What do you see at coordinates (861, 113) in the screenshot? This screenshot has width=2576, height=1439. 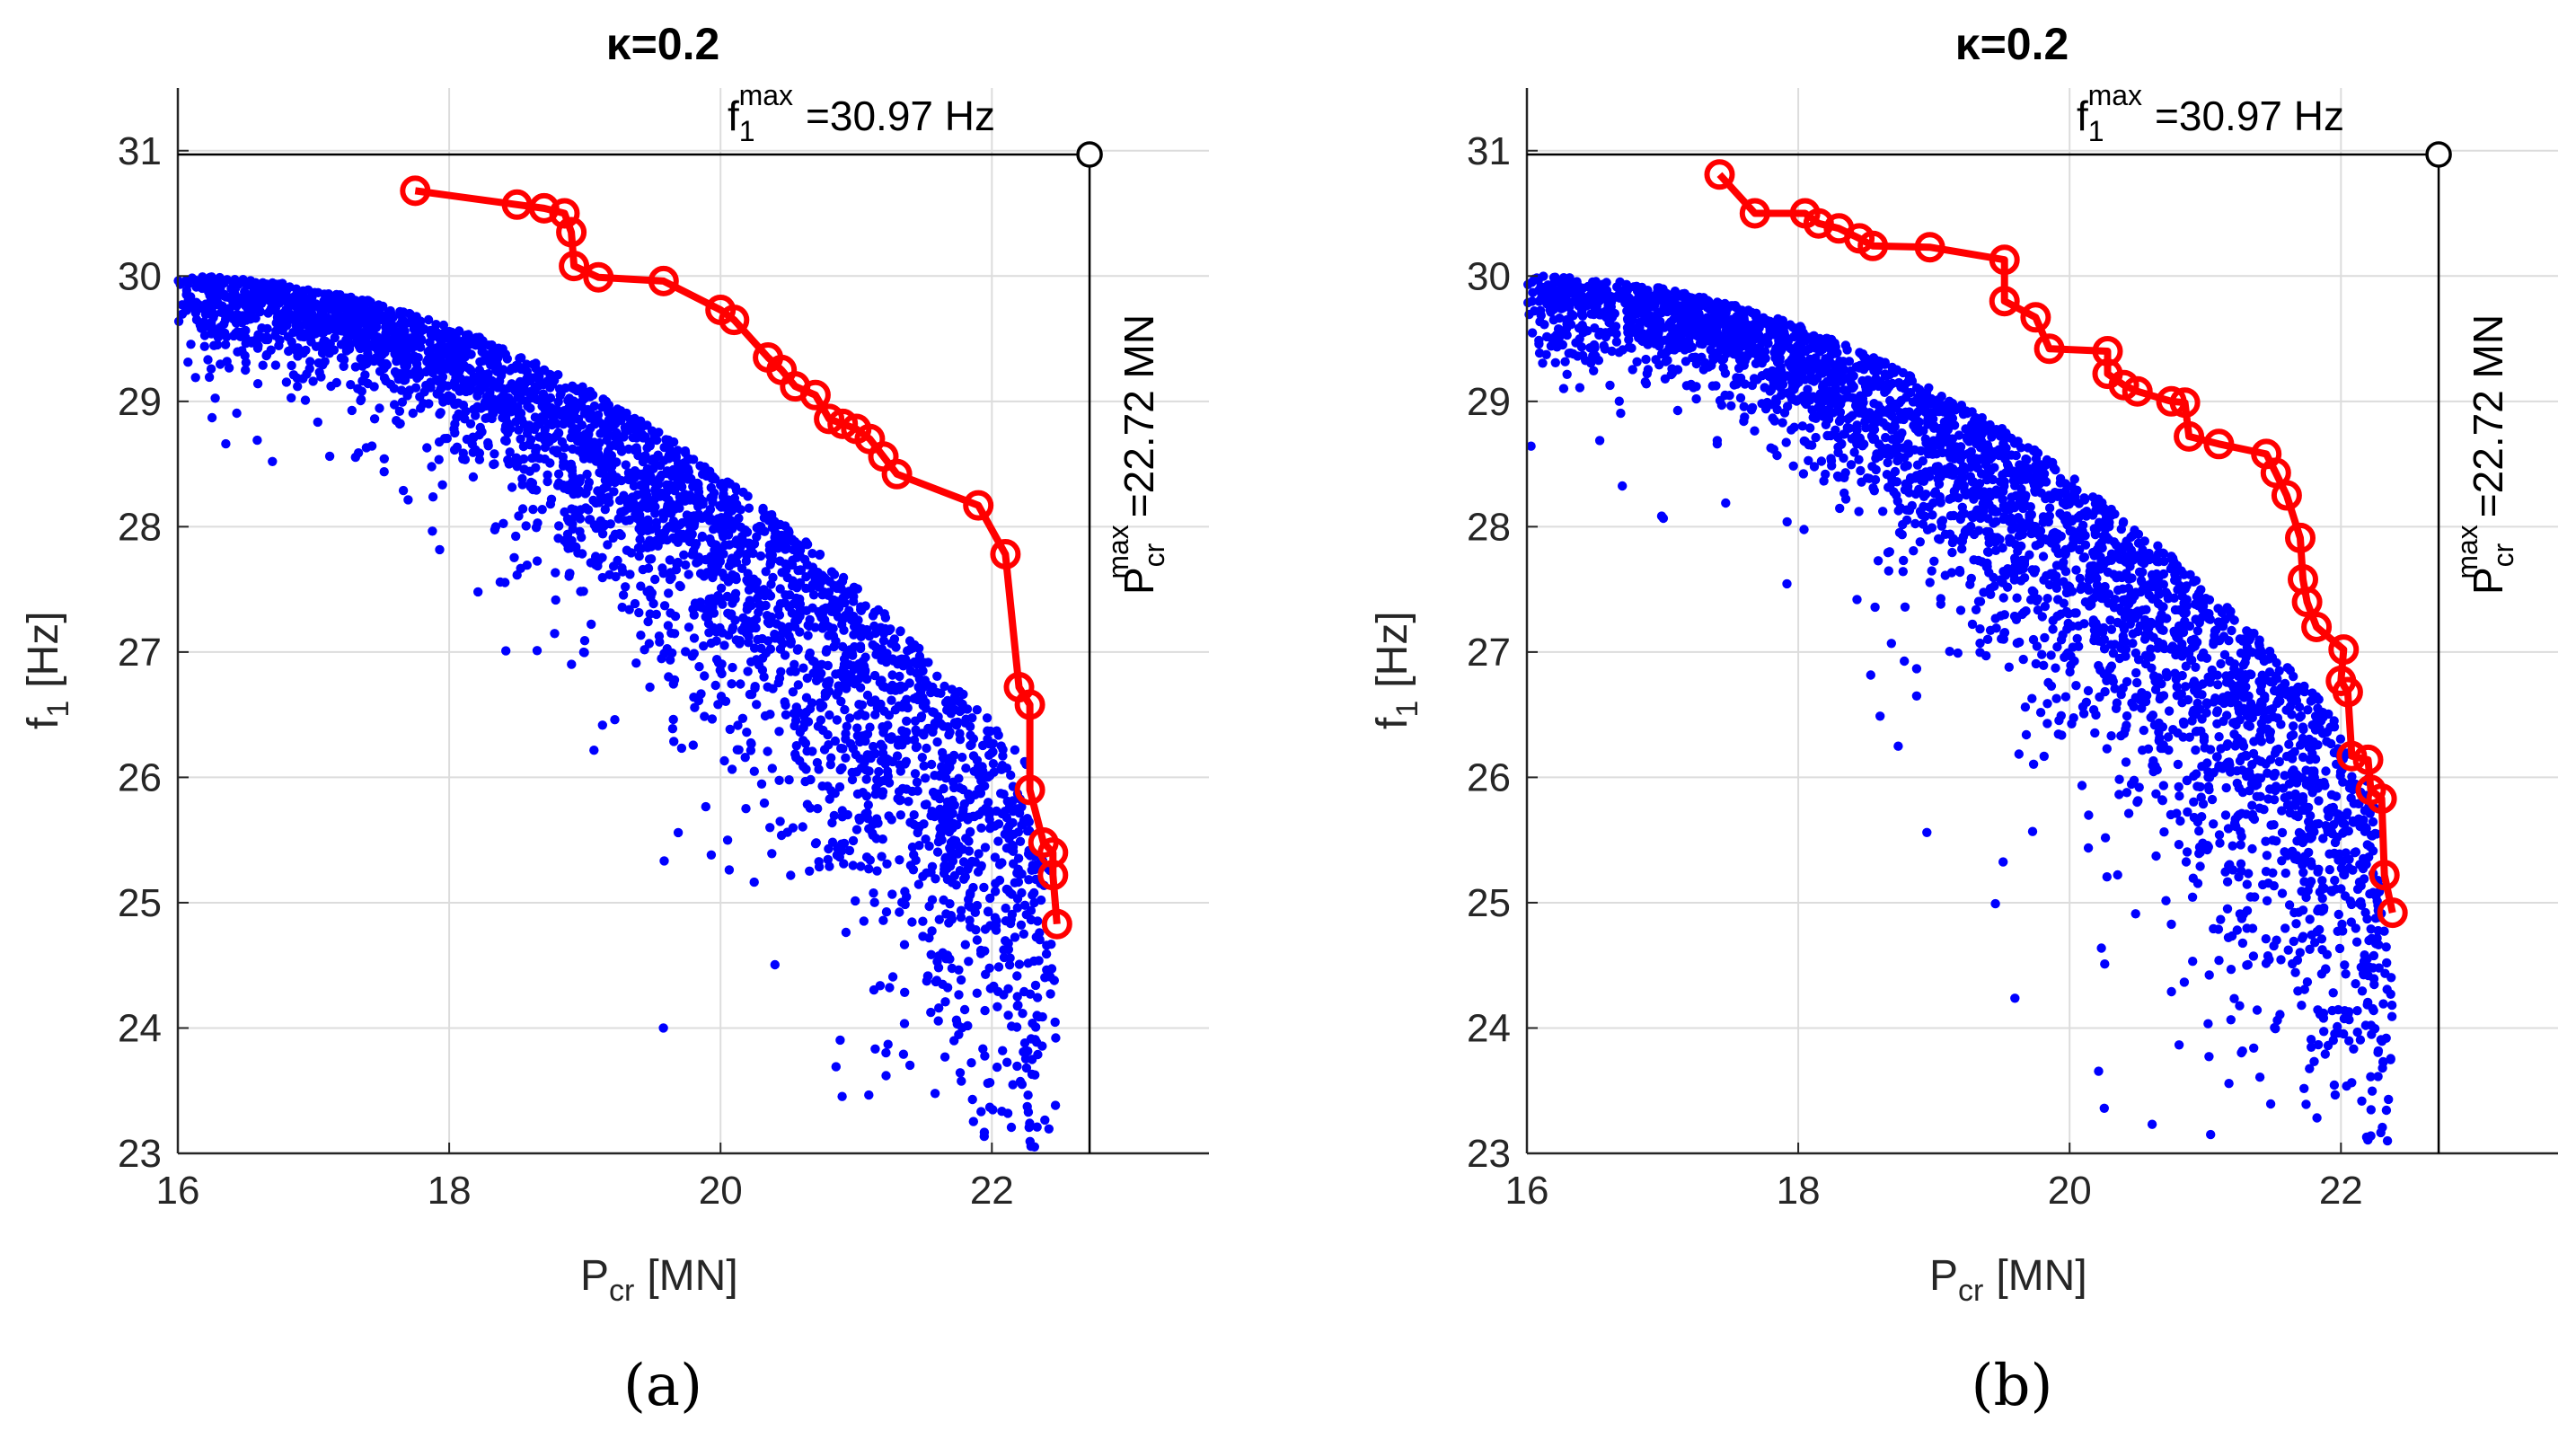 I see `f1-max-annotation: f1max =30.97 Hz` at bounding box center [861, 113].